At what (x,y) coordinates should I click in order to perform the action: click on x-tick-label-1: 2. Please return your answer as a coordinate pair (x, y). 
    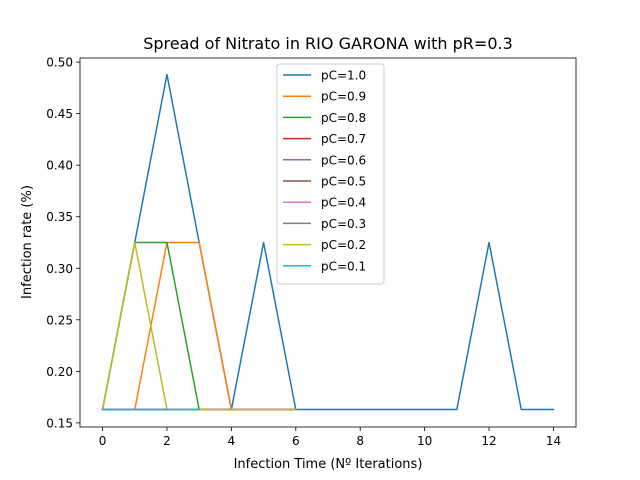
    Looking at the image, I should click on (167, 441).